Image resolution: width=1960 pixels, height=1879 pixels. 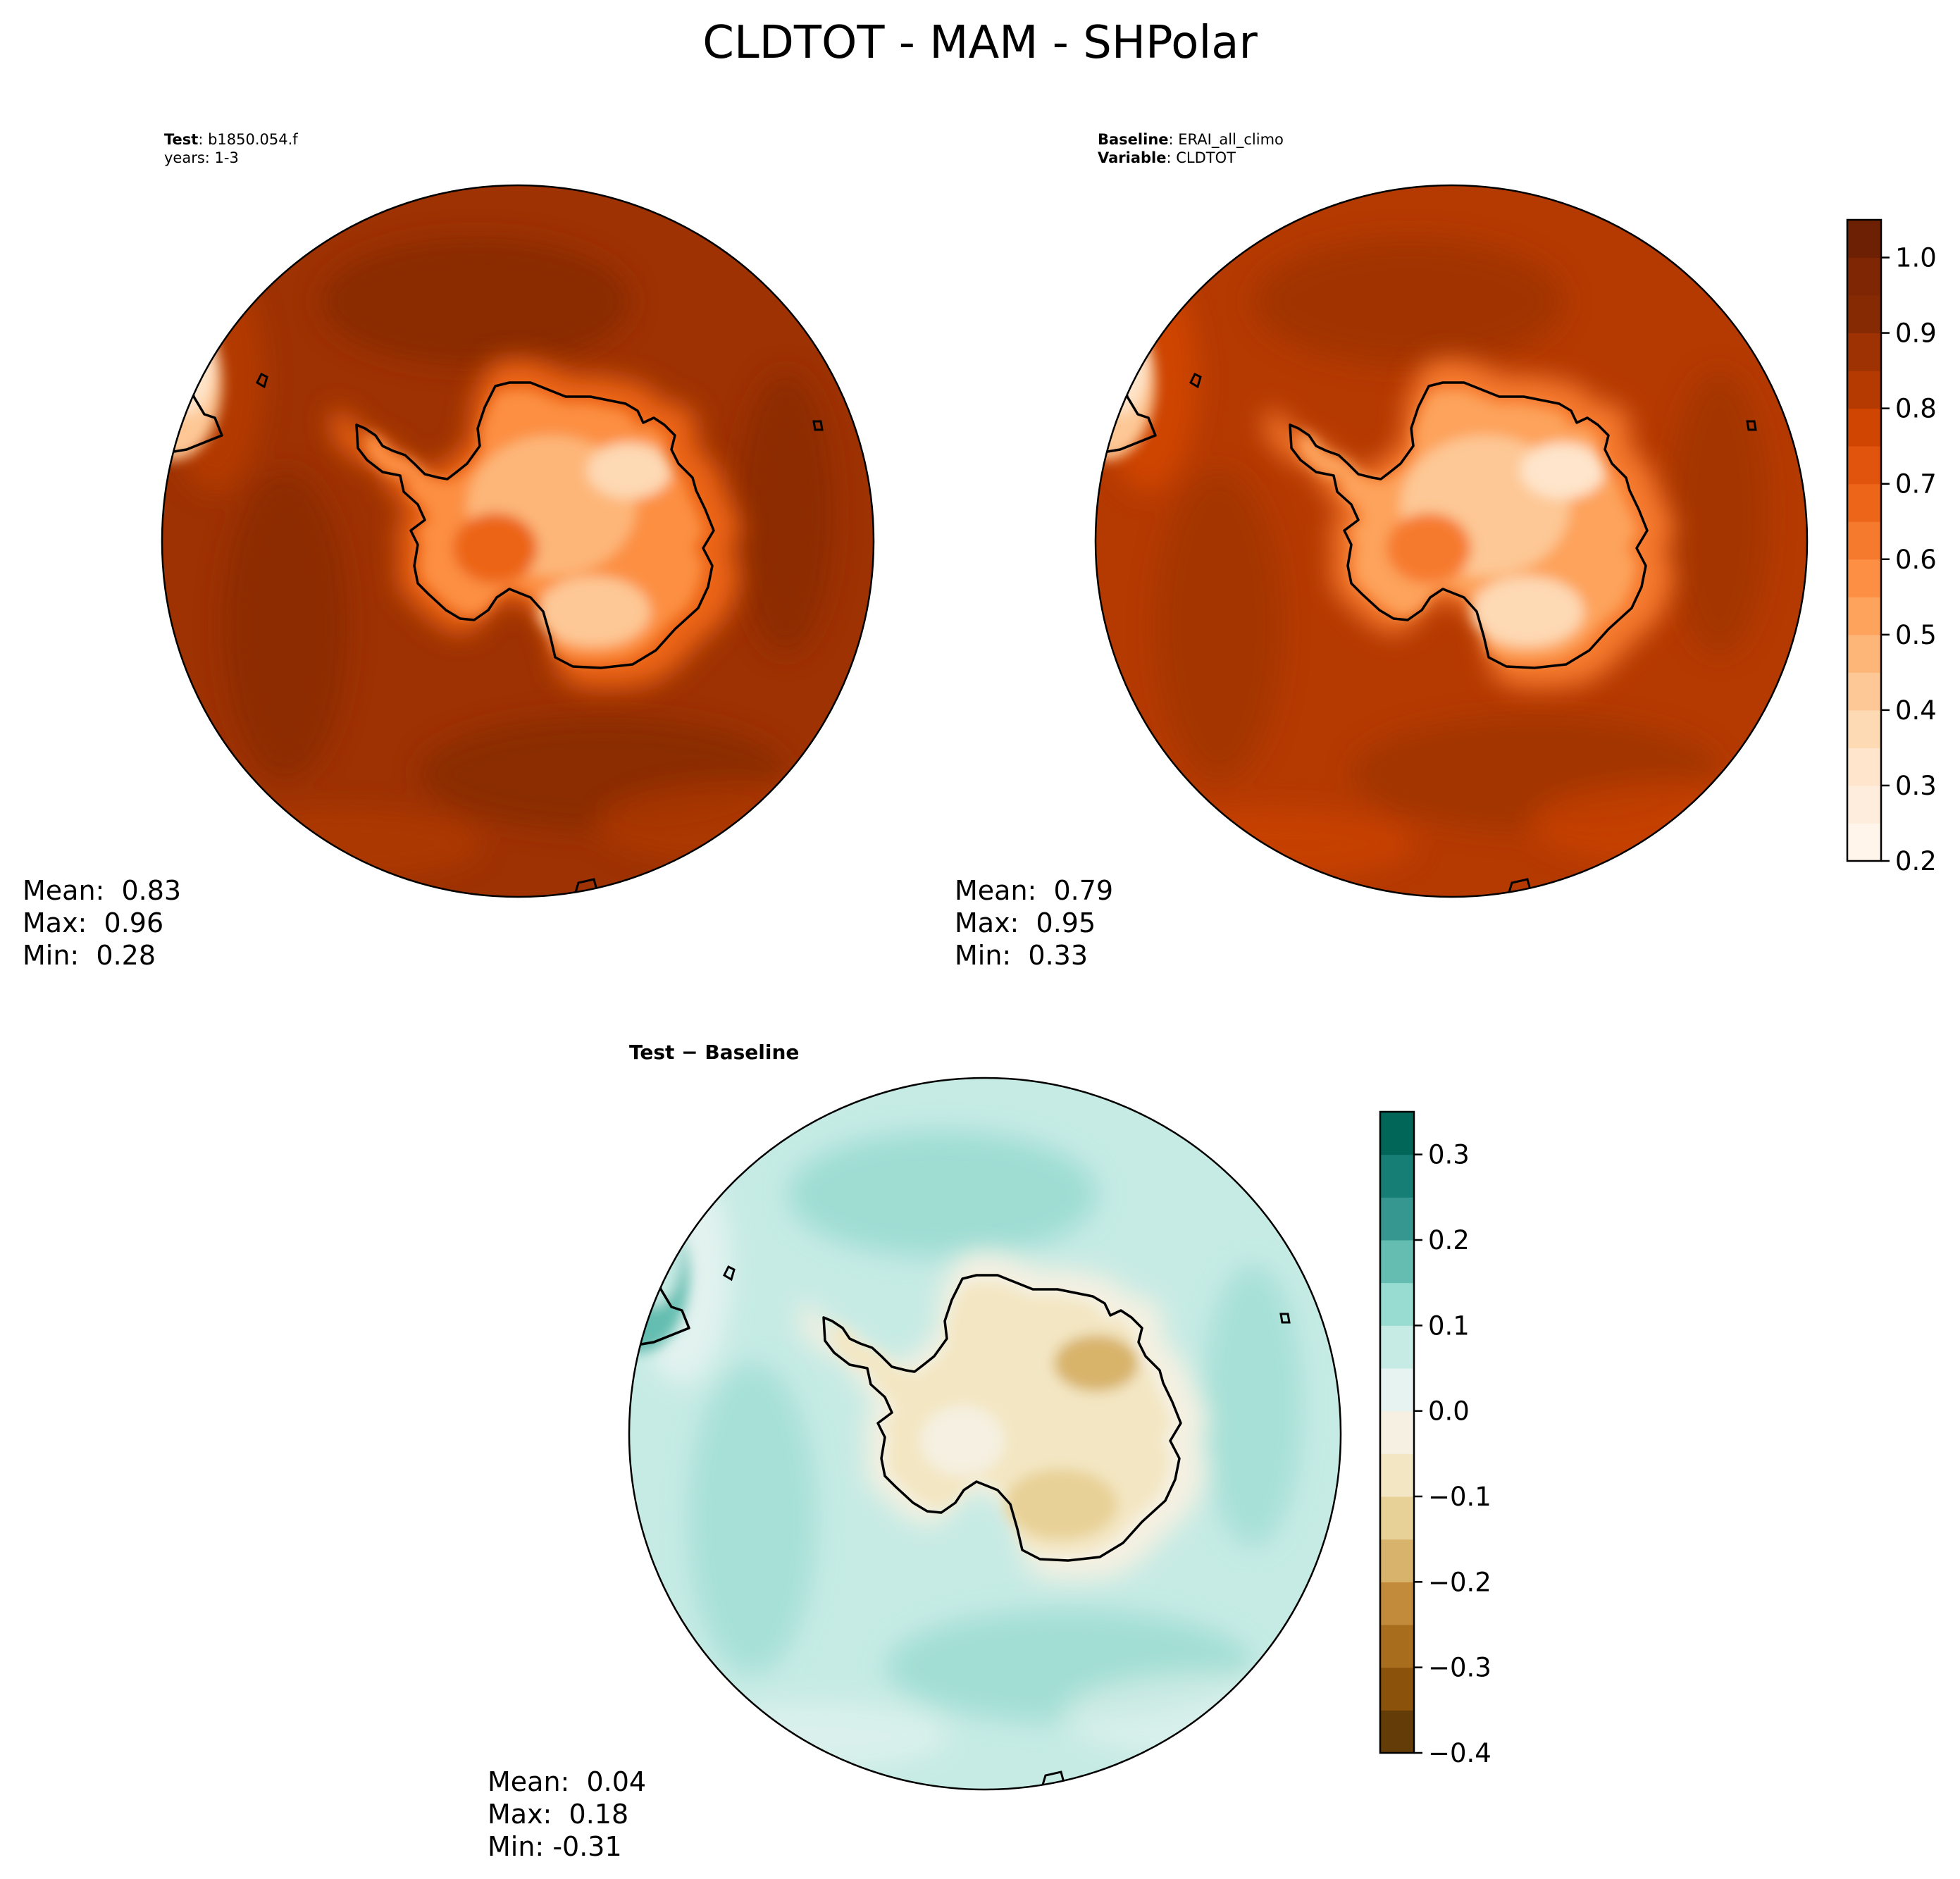 I want to click on map-frame, so click(x=1451, y=541).